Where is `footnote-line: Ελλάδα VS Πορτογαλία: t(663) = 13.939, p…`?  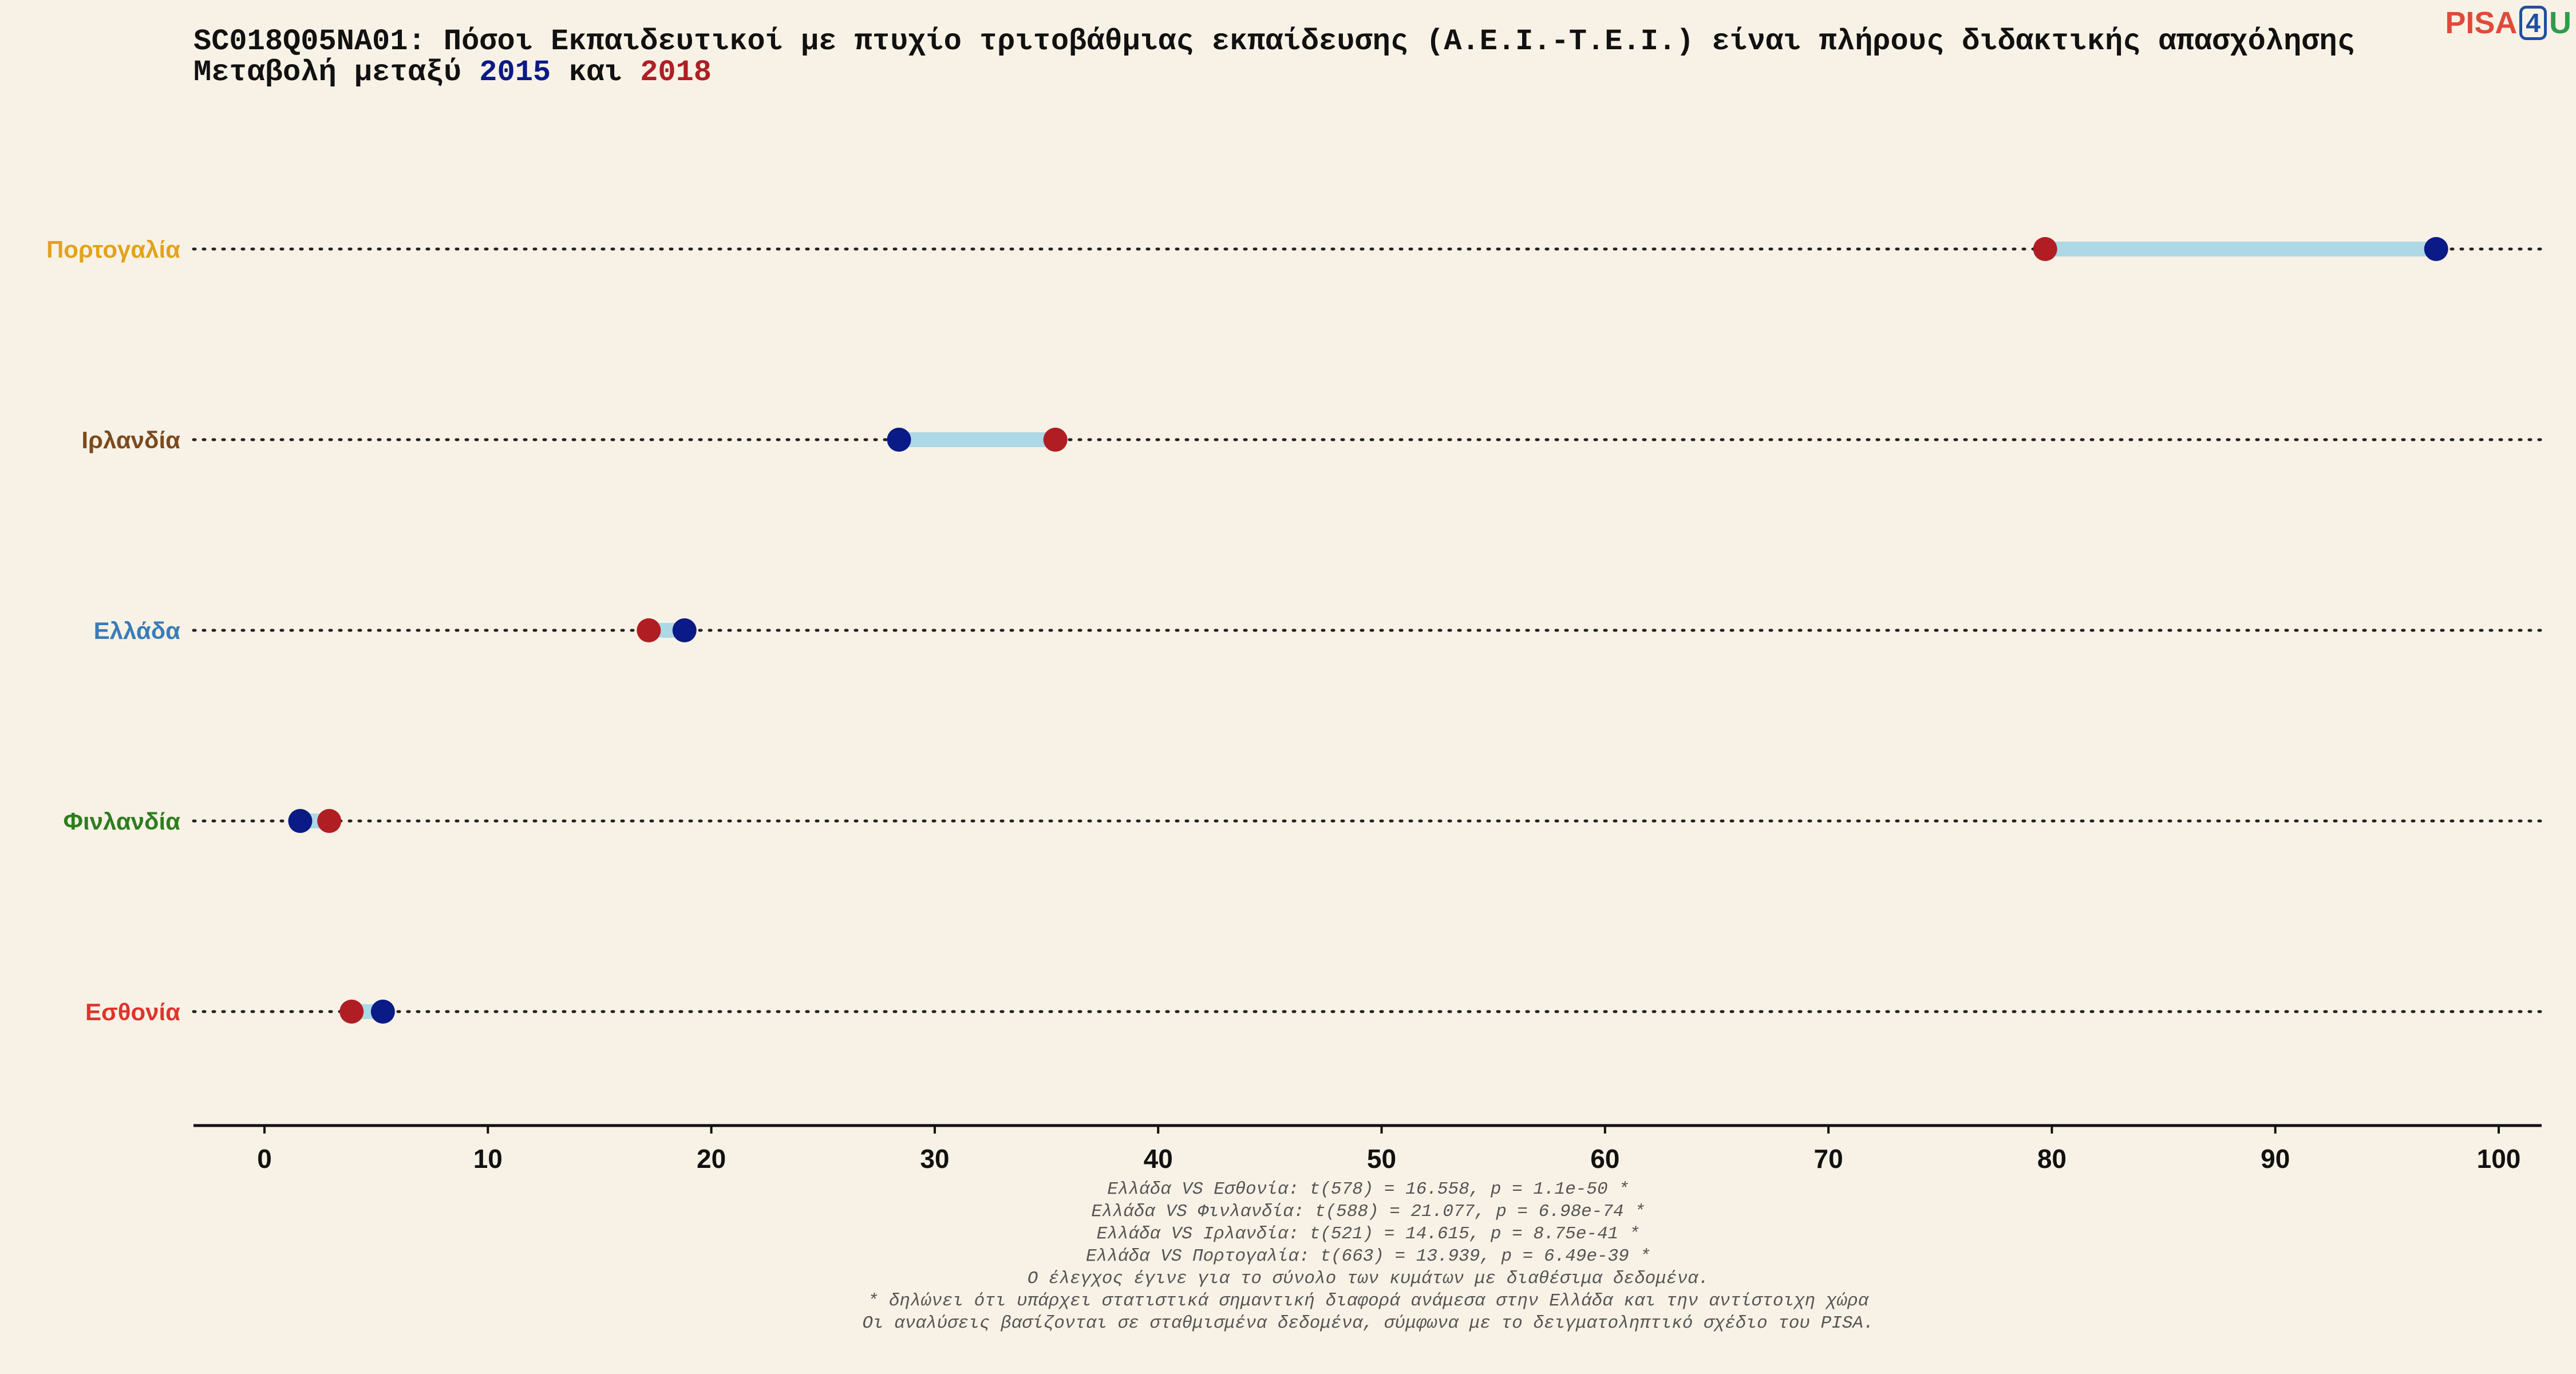 footnote-line: Ελλάδα VS Πορτογαλία: t(663) = 13.939, p… is located at coordinates (1368, 1256).